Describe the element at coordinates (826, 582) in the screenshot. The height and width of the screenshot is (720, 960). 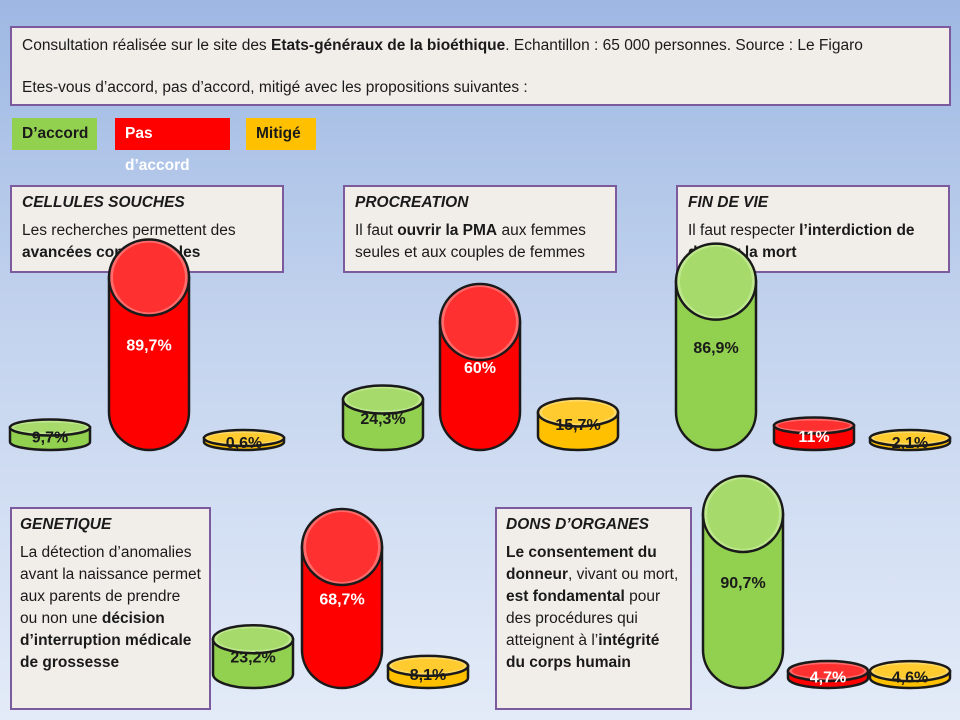
I see `chart-dons: 90,7% 4,7% 4,6%` at that location.